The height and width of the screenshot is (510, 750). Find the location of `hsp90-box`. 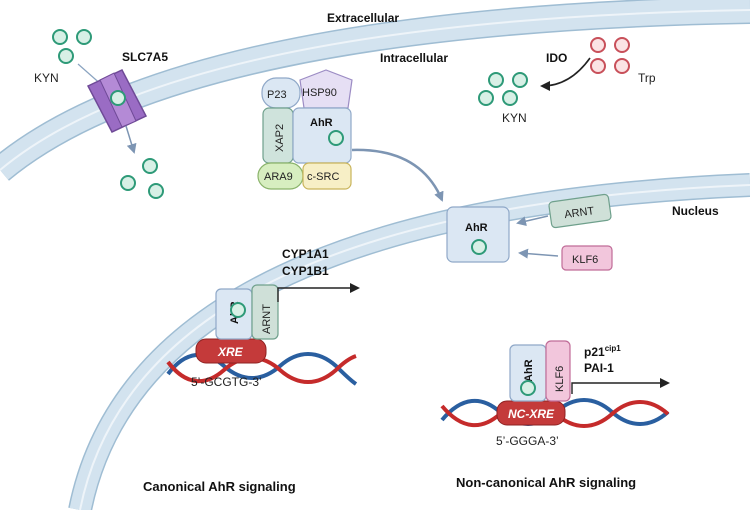

hsp90-box is located at coordinates (326, 89).